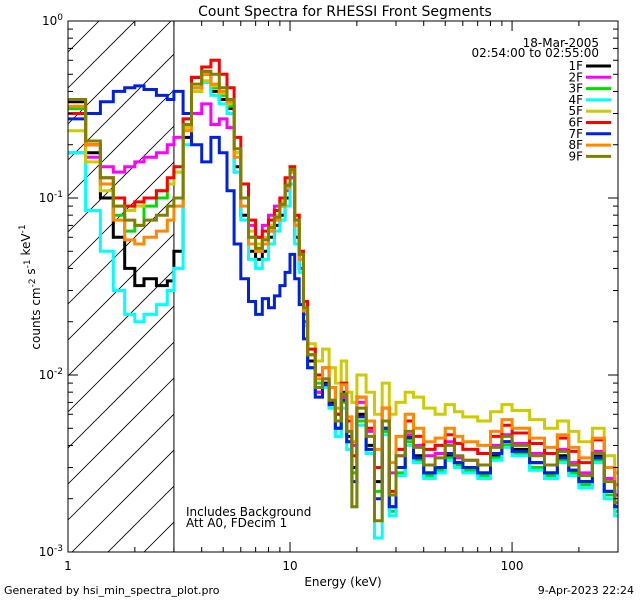  I want to click on legend-label-1F: 1F, so click(575, 66).